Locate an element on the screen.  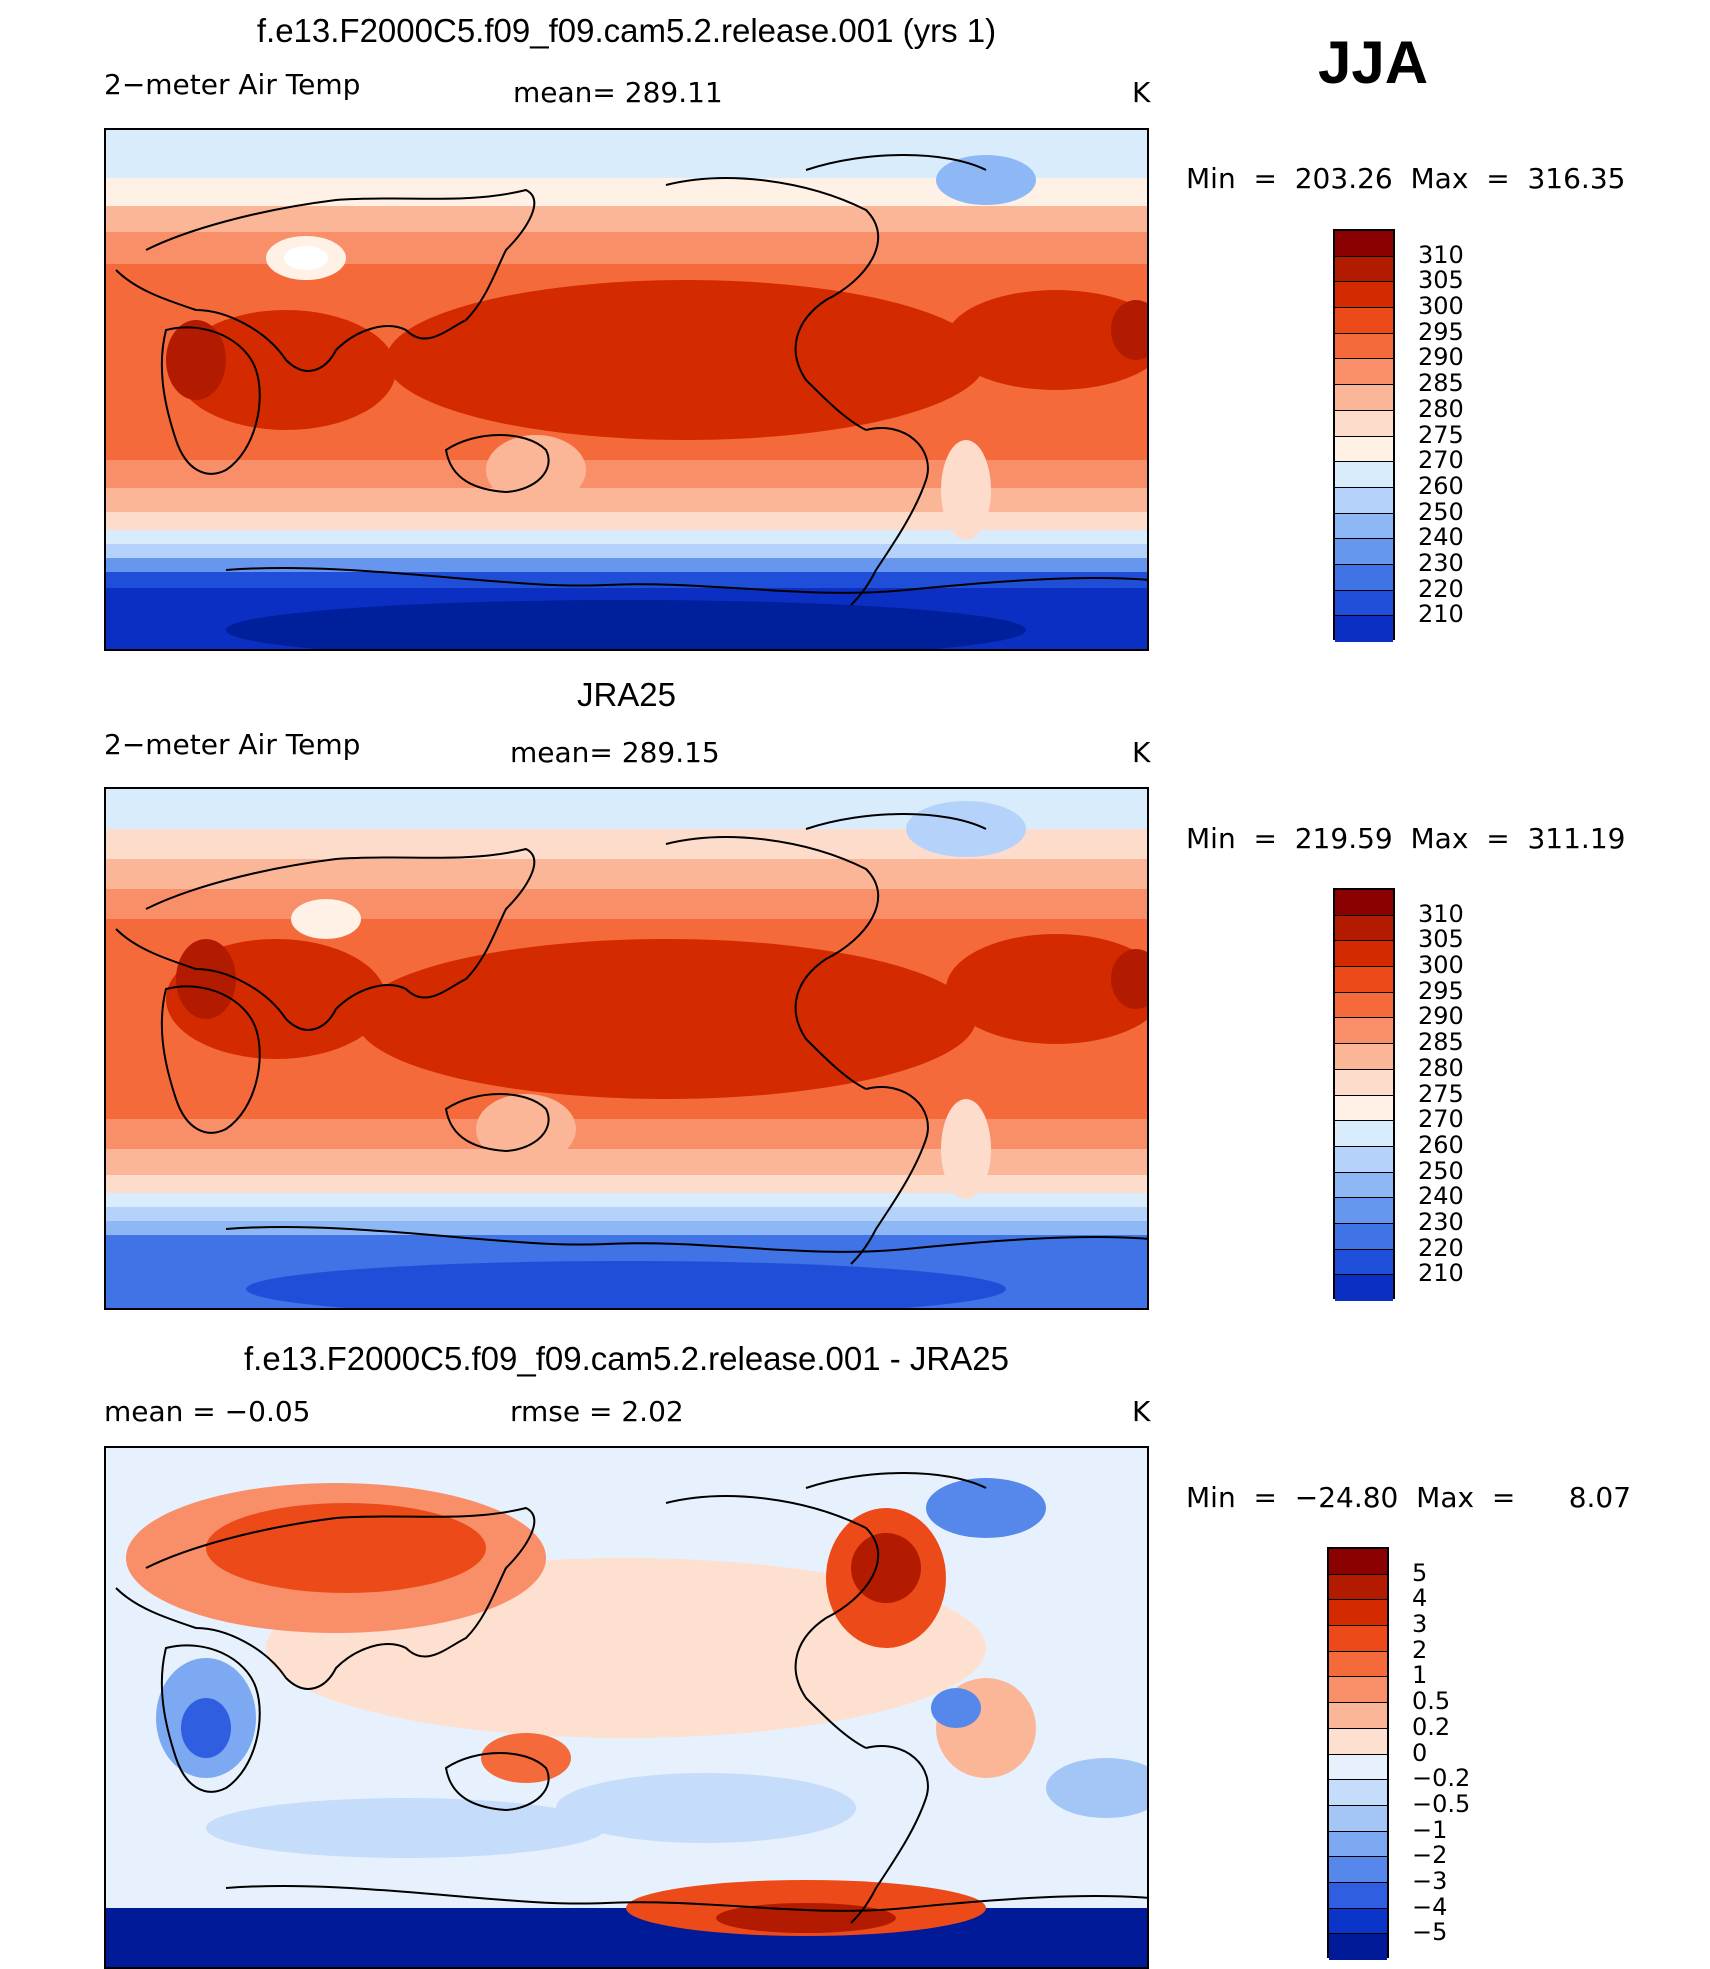
panel-title: JRA25 is located at coordinates (626, 694).